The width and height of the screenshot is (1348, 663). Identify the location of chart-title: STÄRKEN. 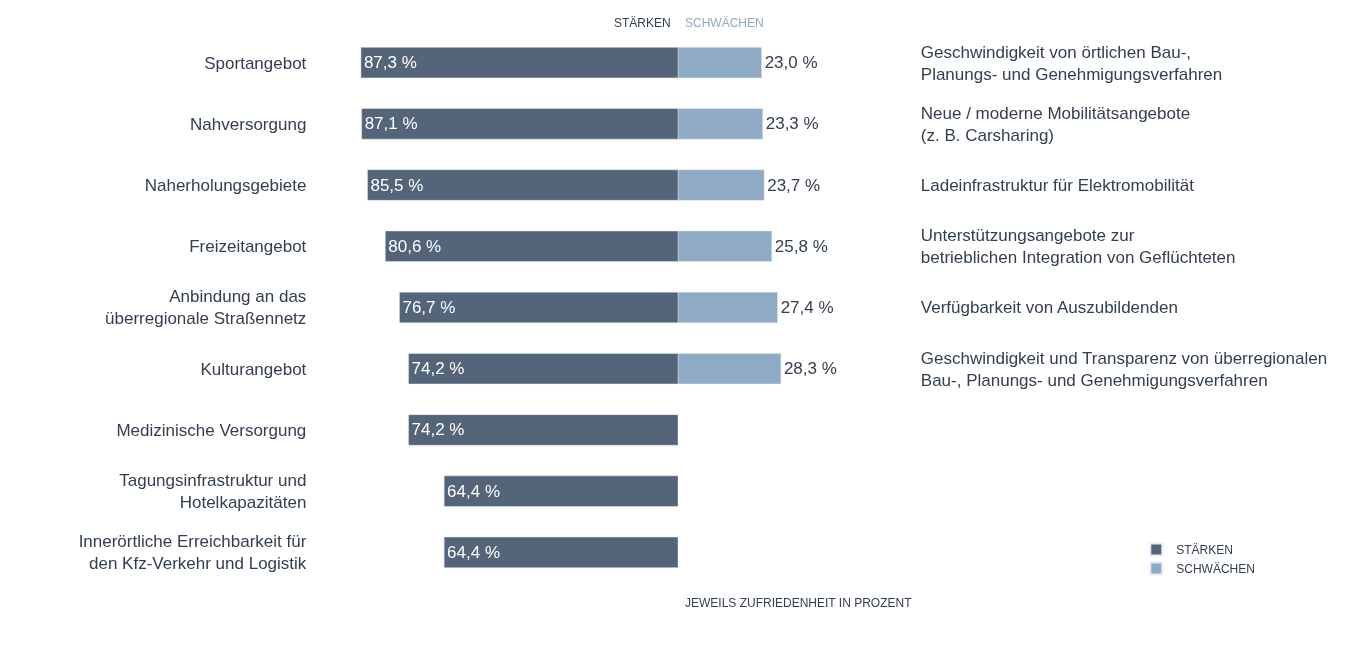
(642, 23).